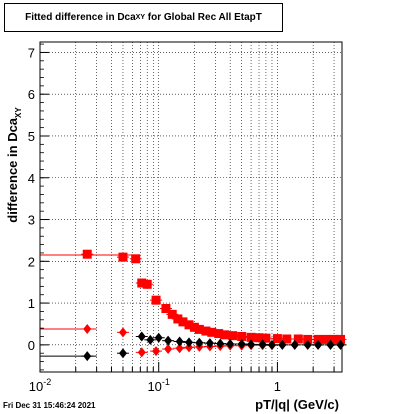  I want to click on y-tick-label: 4, so click(31, 178).